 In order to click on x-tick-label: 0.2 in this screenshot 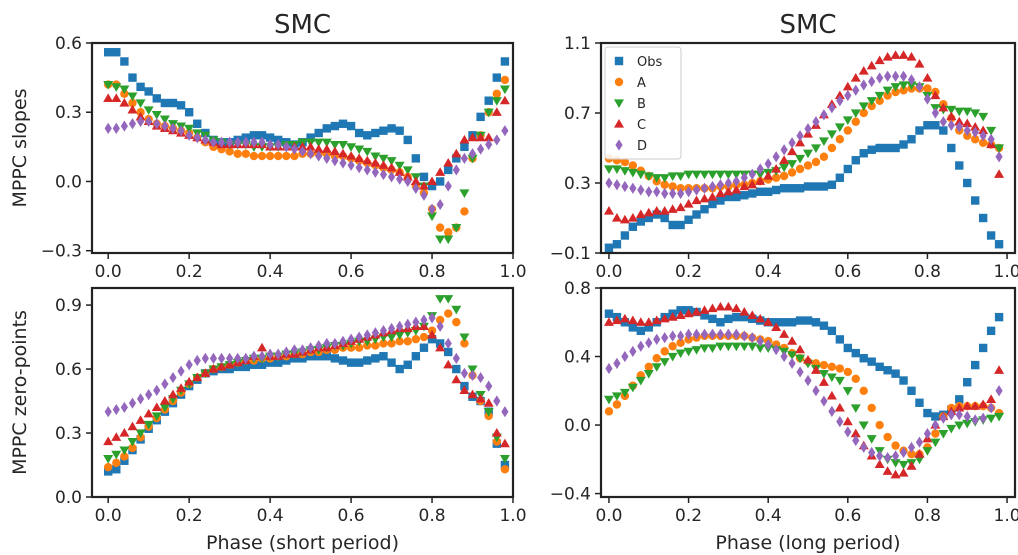, I will do `click(688, 272)`.